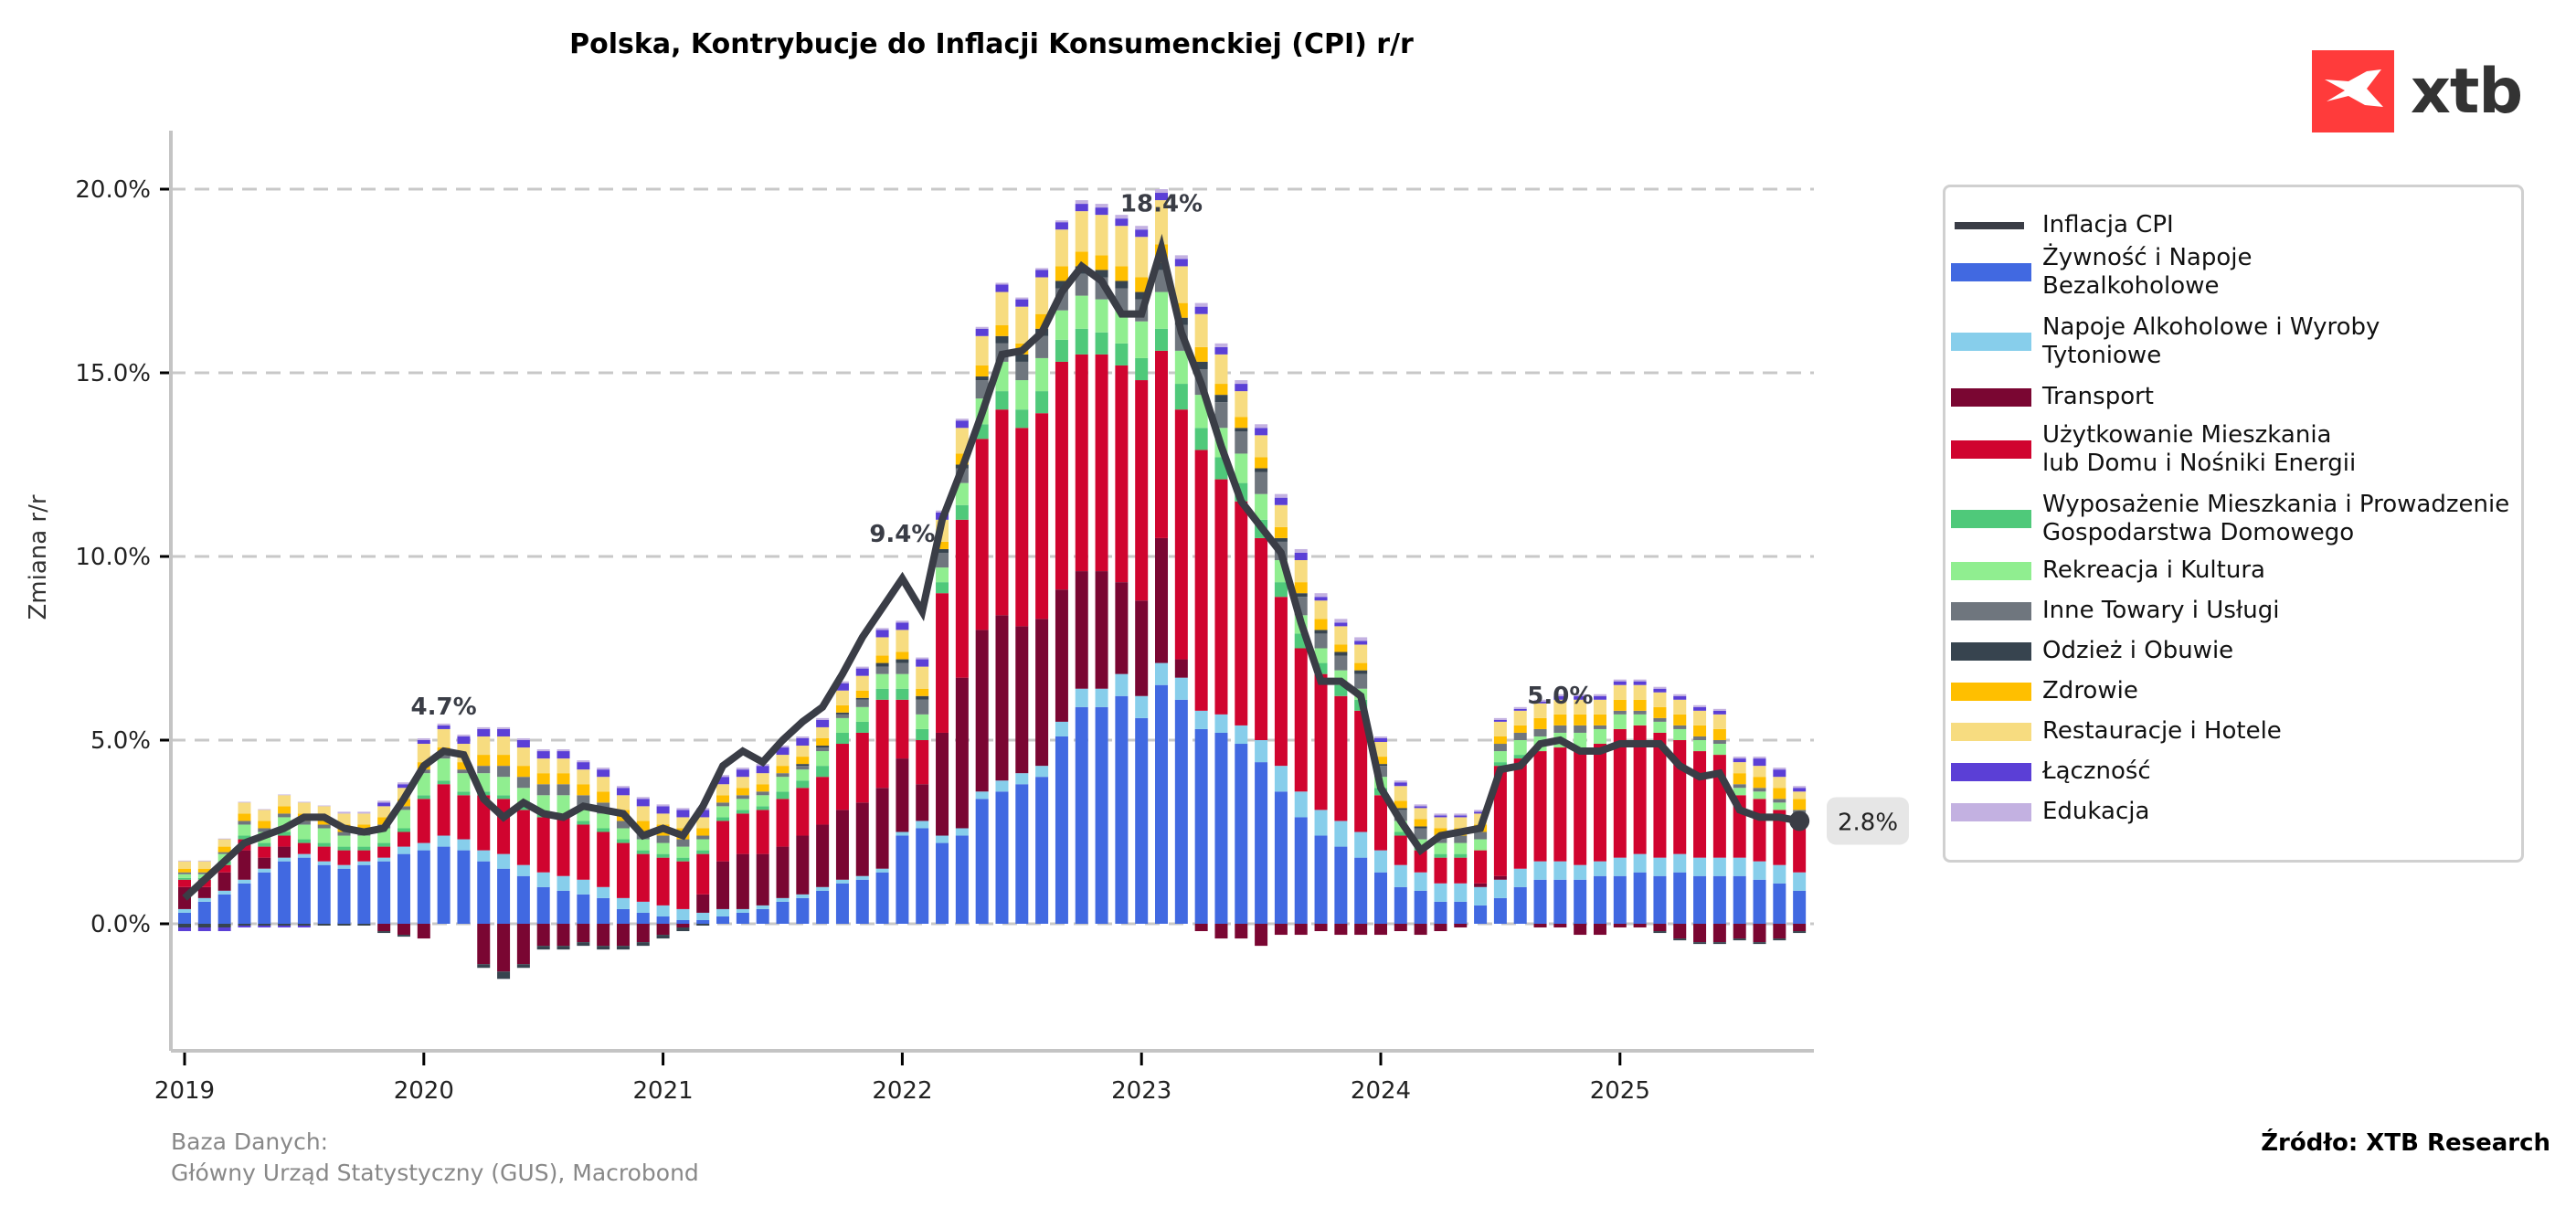 The height and width of the screenshot is (1218, 2576). Describe the element at coordinates (2417, 91) in the screenshot. I see `xtb-logo: xtb` at that location.